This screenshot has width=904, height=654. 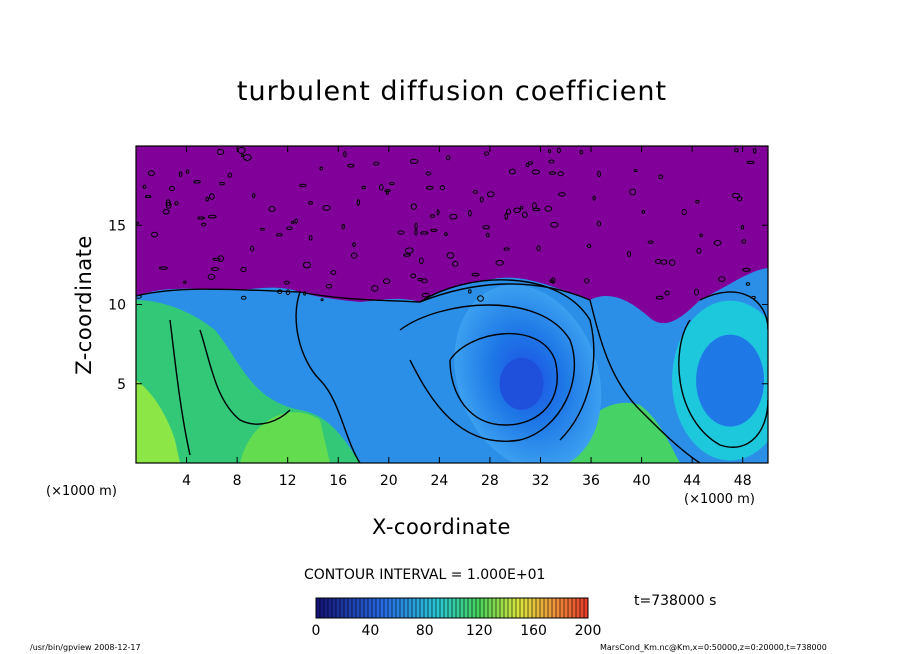 I want to click on colorbar-tick-label: 200, so click(x=588, y=631).